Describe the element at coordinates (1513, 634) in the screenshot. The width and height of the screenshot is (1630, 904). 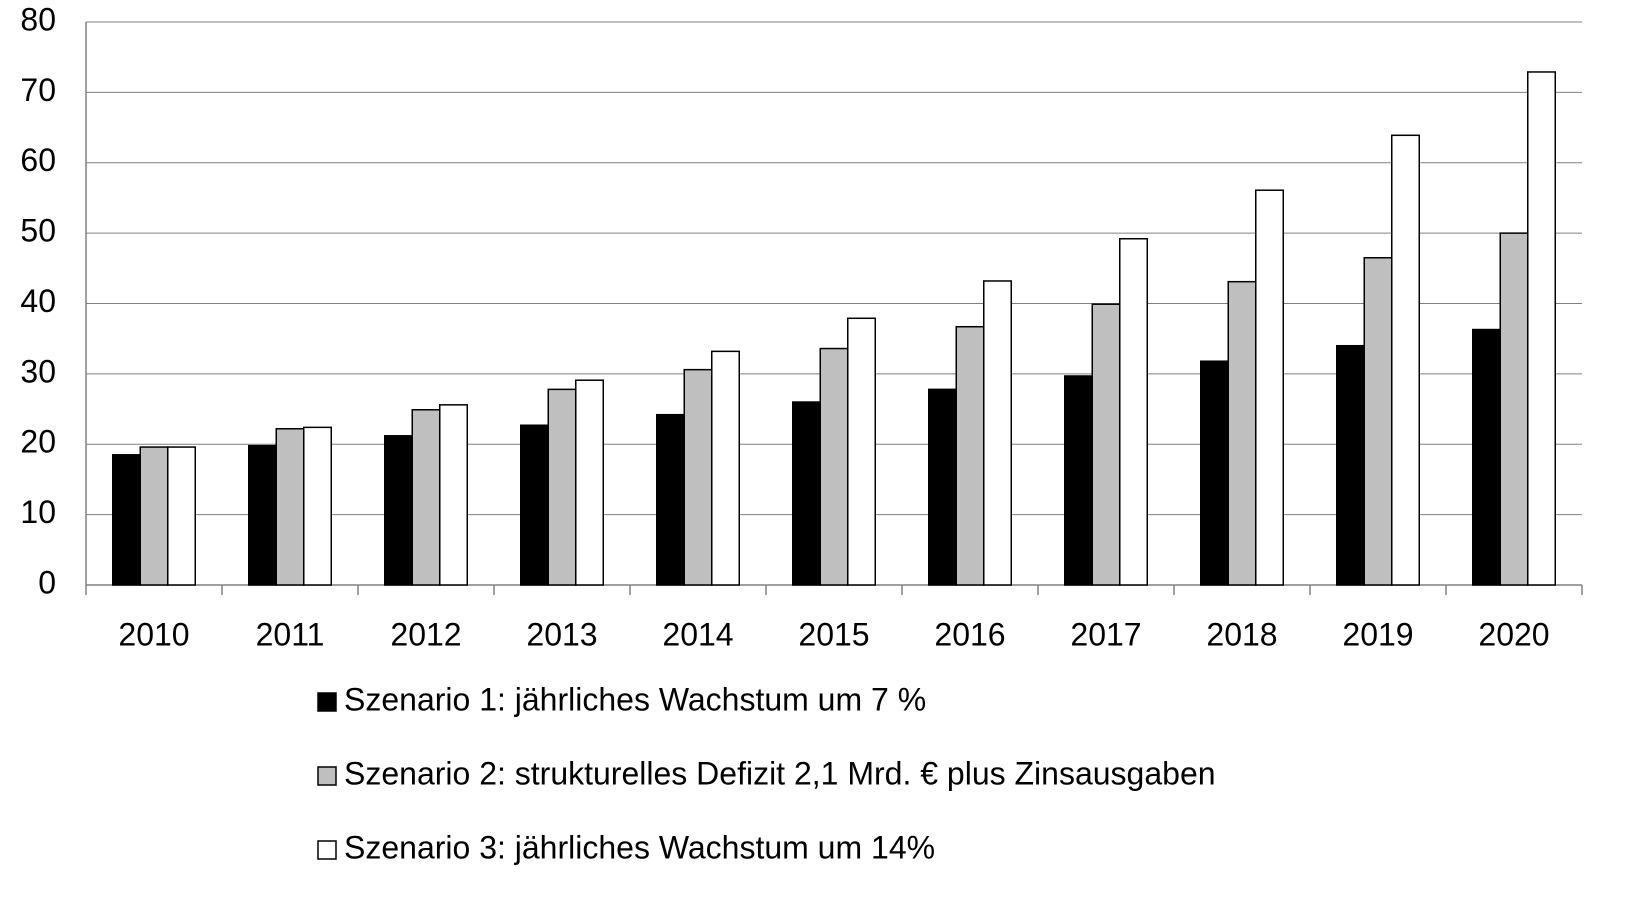
I see `x-tick-label: 2020` at that location.